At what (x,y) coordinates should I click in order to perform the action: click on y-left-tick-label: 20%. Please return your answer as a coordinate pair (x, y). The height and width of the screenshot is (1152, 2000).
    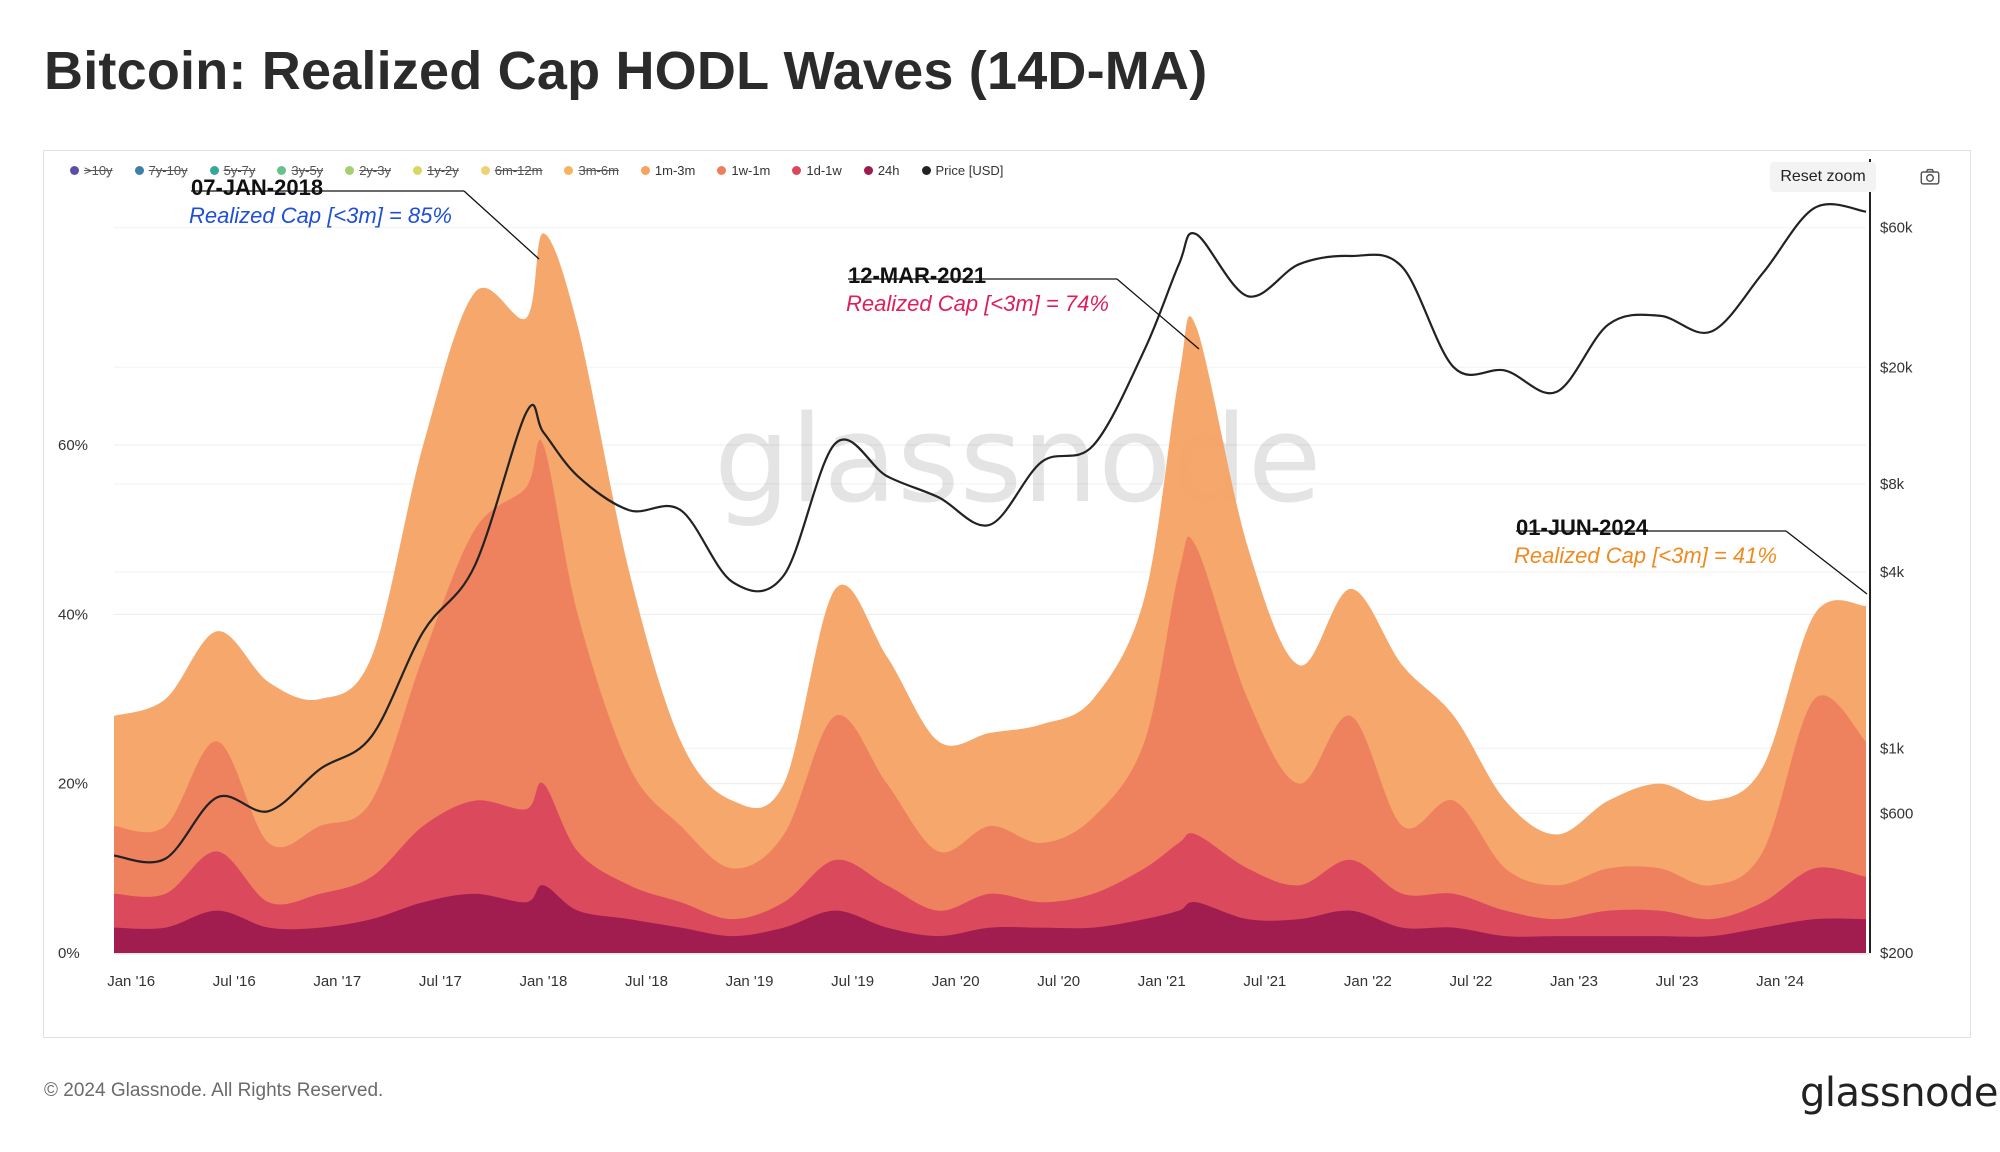
    Looking at the image, I should click on (73, 784).